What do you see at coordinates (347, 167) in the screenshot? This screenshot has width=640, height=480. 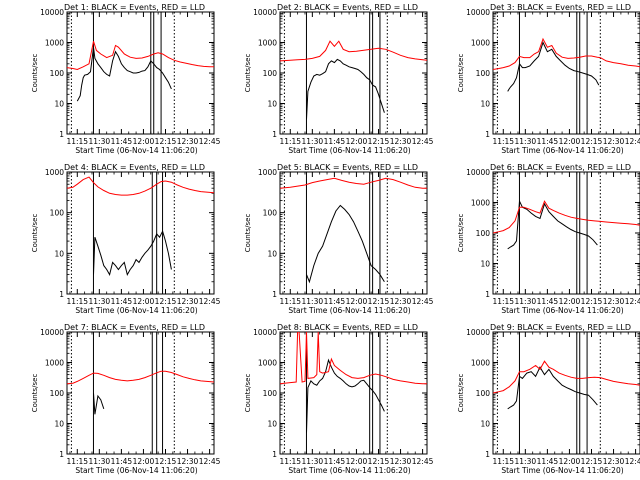 I see `panel-title: Det 5: BLACK = Events, RED = LLD` at bounding box center [347, 167].